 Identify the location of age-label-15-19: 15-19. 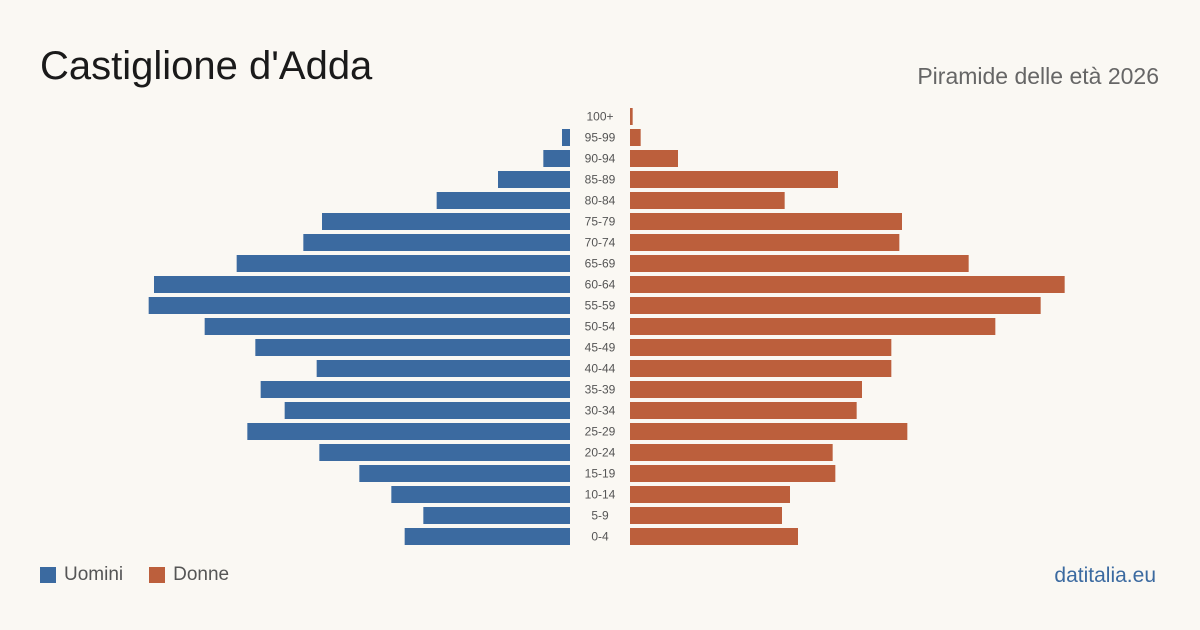
(600, 474).